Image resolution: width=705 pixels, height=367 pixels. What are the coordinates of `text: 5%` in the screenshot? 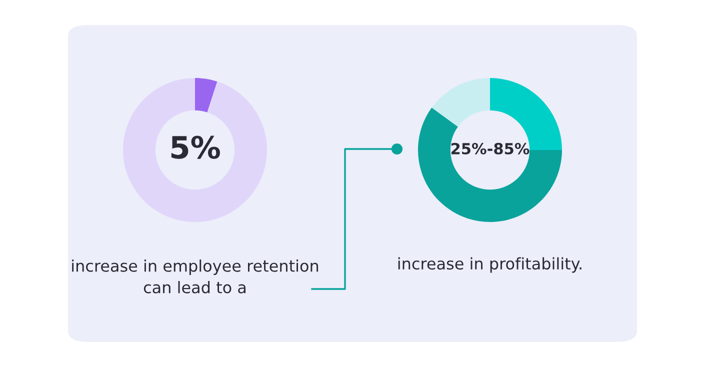 It's located at (195, 147).